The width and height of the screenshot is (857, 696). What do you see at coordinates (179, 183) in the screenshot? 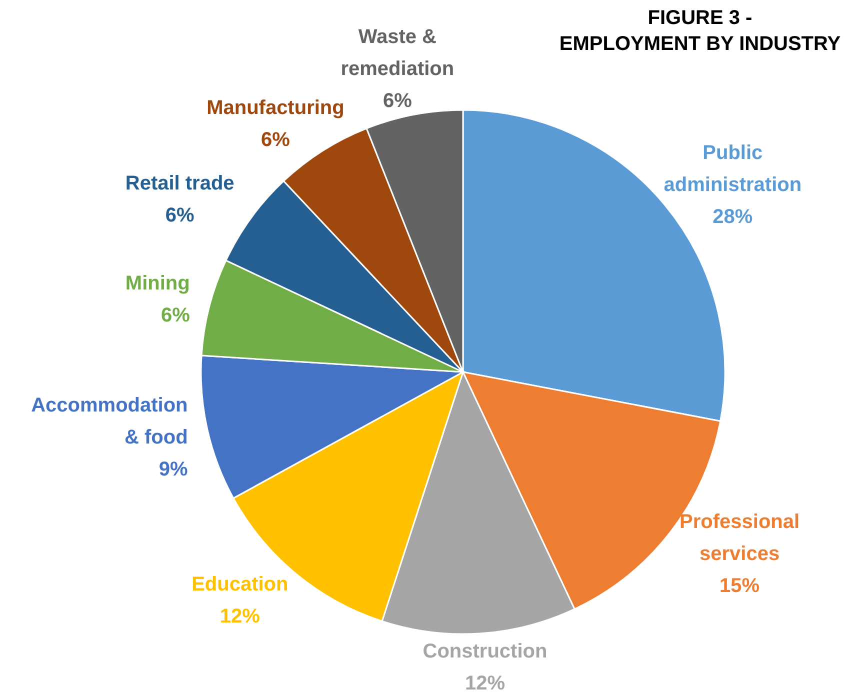
I see `slice-label: Retail trade` at bounding box center [179, 183].